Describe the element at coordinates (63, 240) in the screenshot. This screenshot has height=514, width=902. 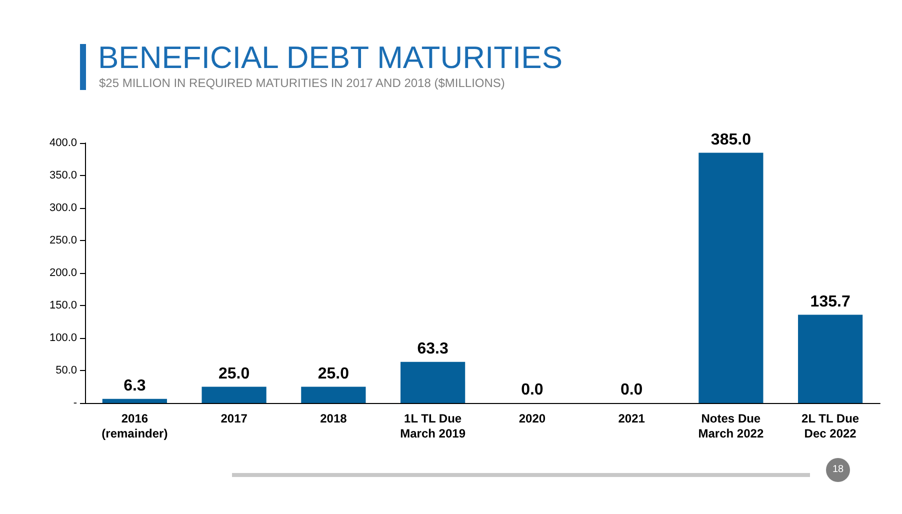
I see `y-tick-label: 250.0` at that location.